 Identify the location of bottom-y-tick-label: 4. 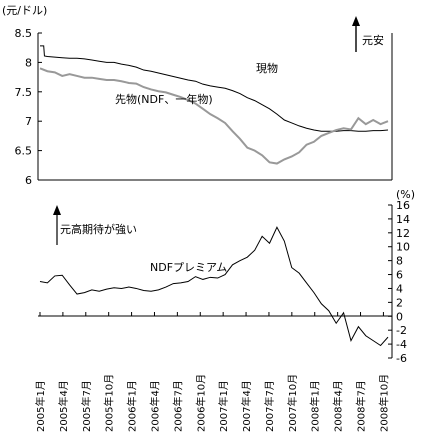
(399, 288).